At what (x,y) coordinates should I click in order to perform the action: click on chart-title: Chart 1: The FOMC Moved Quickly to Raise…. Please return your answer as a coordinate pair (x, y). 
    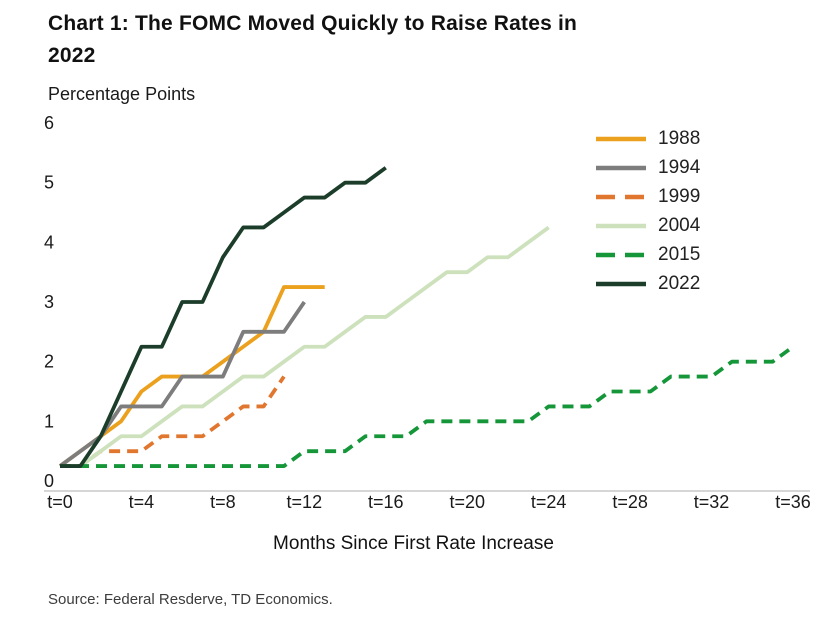
    Looking at the image, I should click on (312, 39).